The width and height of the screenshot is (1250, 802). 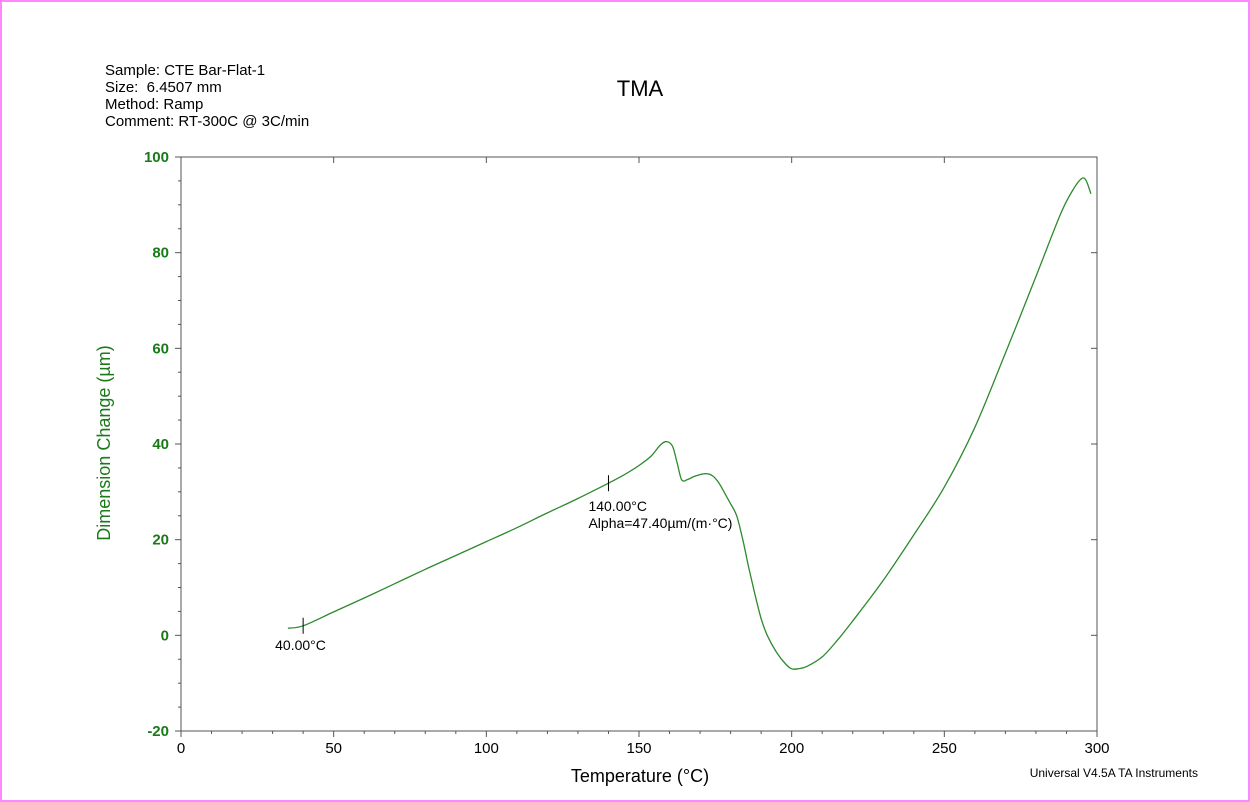 I want to click on annotation-alpha-label: Alpha=47.40µm/(m·°C), so click(x=660, y=523).